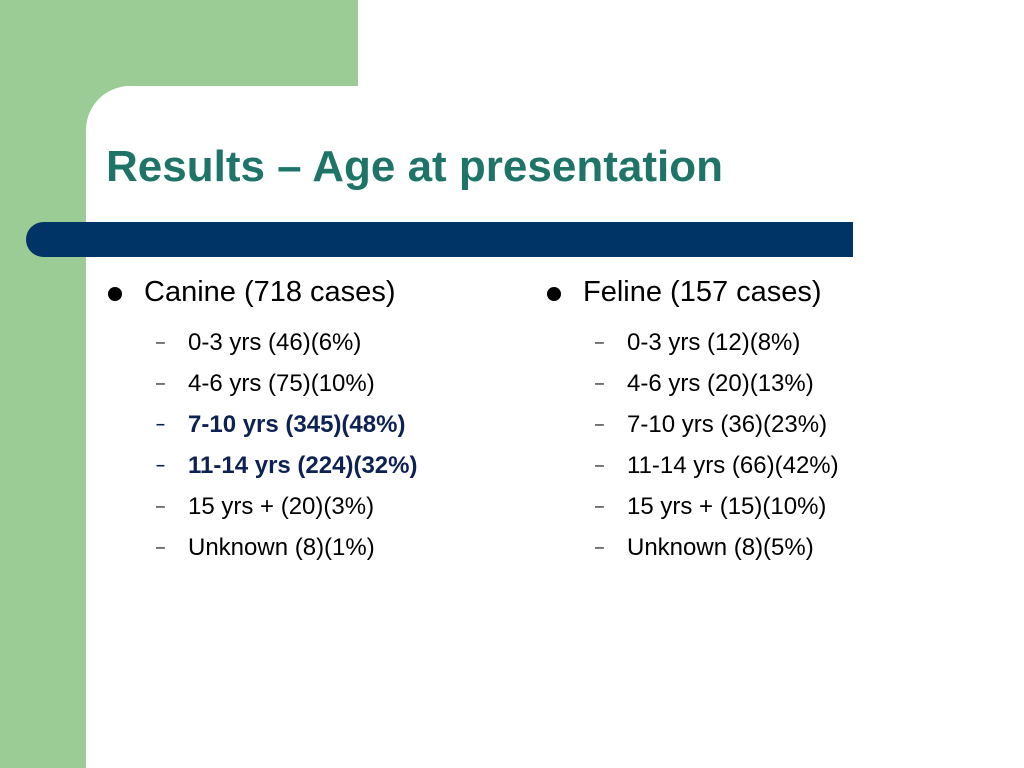 The image size is (1024, 768). What do you see at coordinates (702, 292) in the screenshot?
I see `feline-heading-text: Feline (157 cases)` at bounding box center [702, 292].